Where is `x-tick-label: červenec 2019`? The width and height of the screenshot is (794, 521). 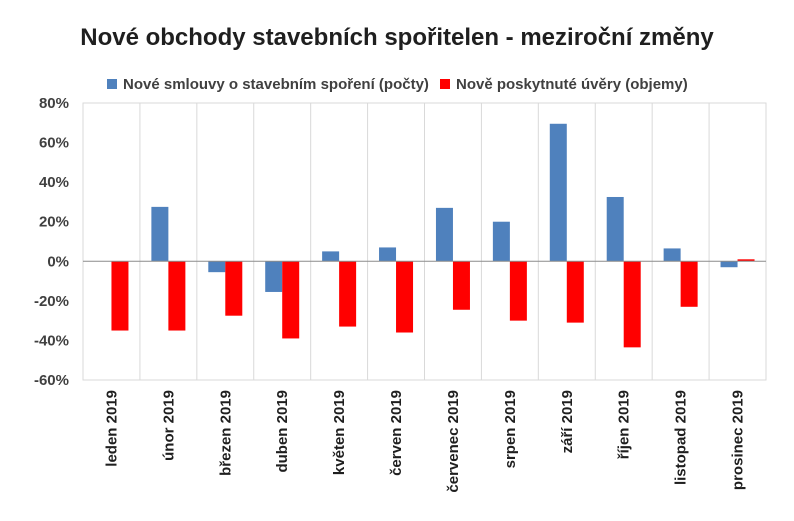 x-tick-label: červenec 2019 is located at coordinates (453, 441).